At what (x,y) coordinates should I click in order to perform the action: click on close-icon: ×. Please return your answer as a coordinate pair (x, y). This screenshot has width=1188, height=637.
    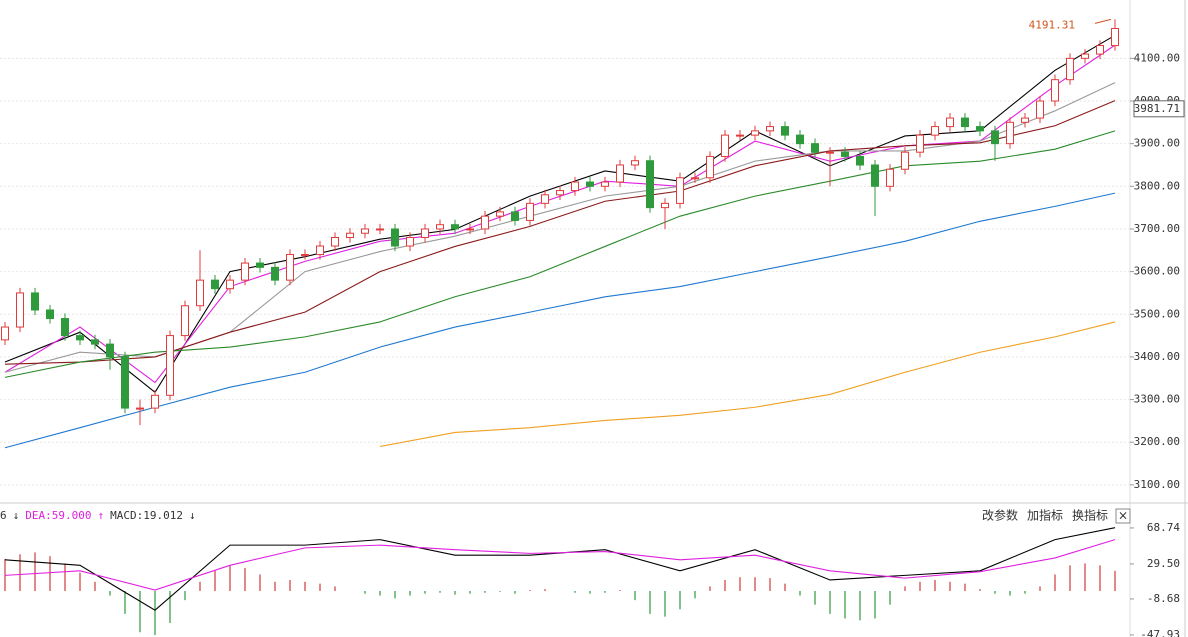
    Looking at the image, I should click on (1123, 516).